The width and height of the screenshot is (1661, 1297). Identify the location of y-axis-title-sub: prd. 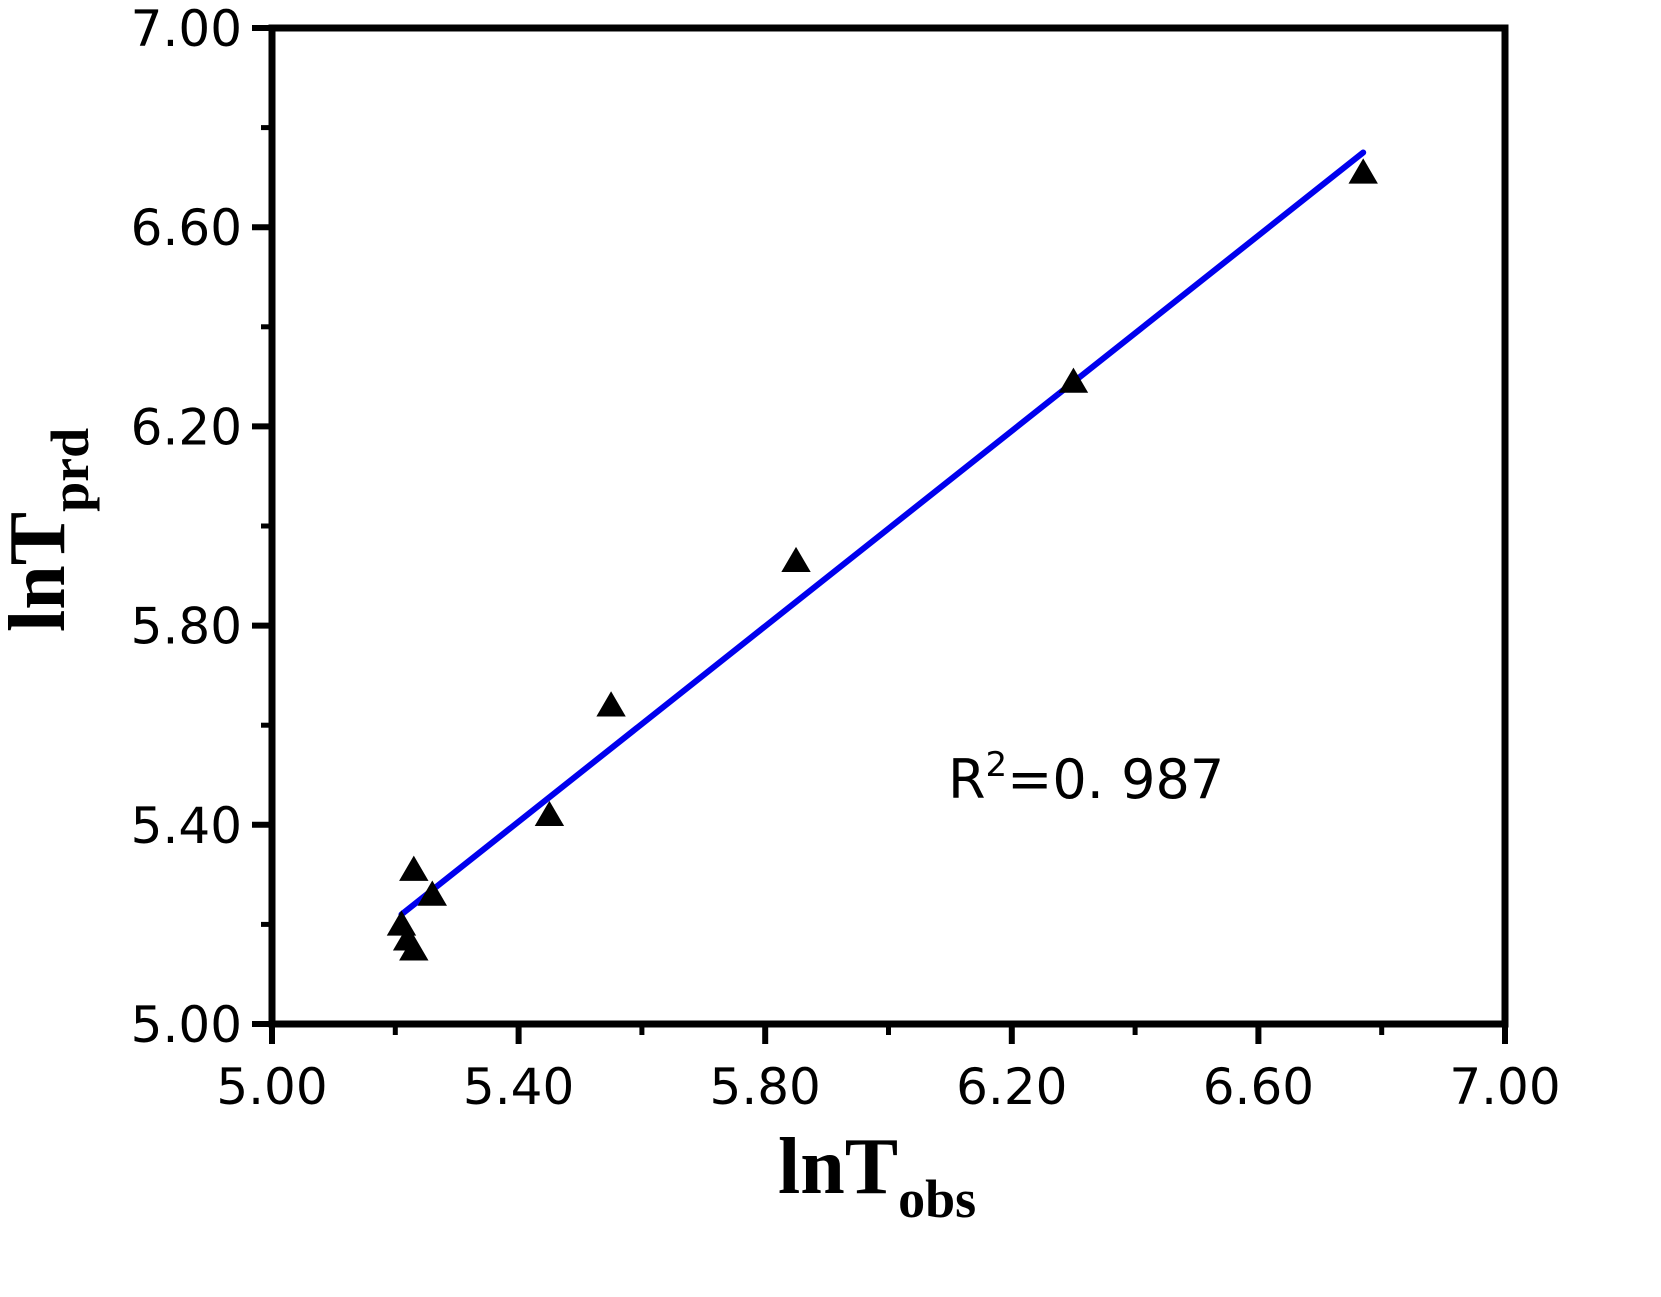
(70, 470).